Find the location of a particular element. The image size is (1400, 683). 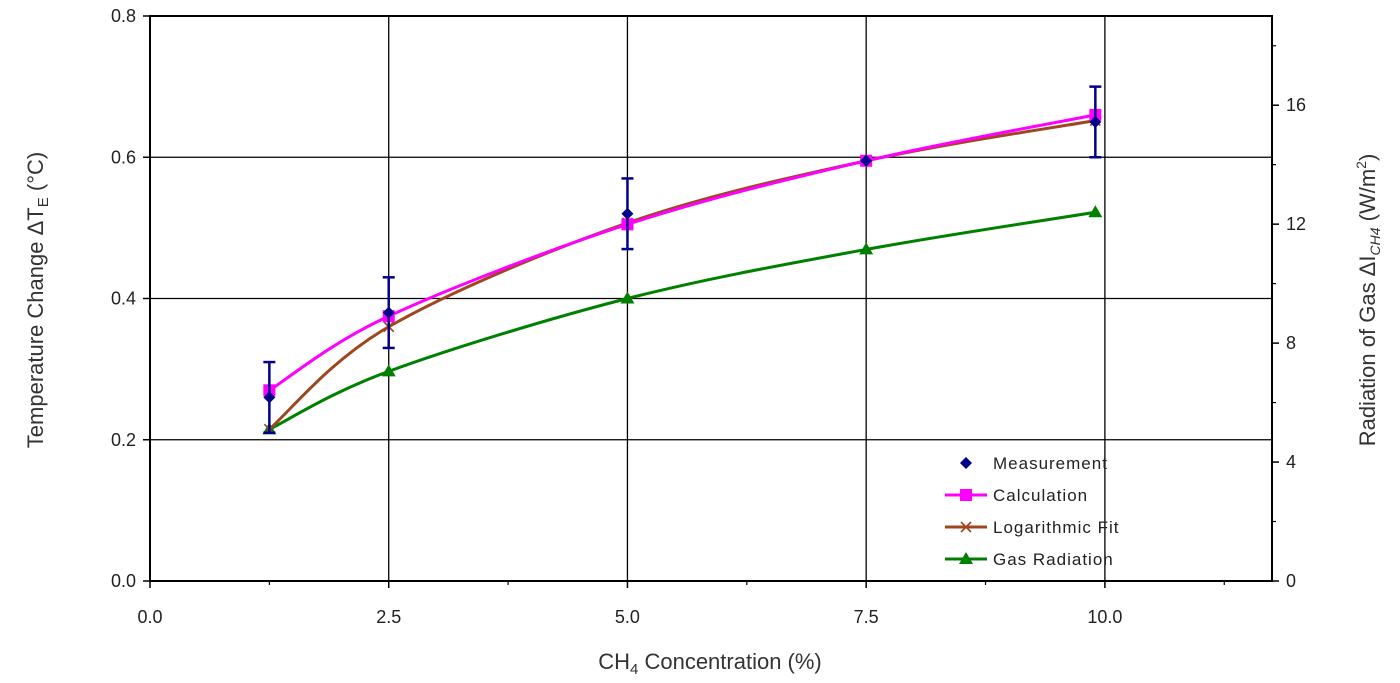

y-tick-label: 0.4 is located at coordinates (123, 299).